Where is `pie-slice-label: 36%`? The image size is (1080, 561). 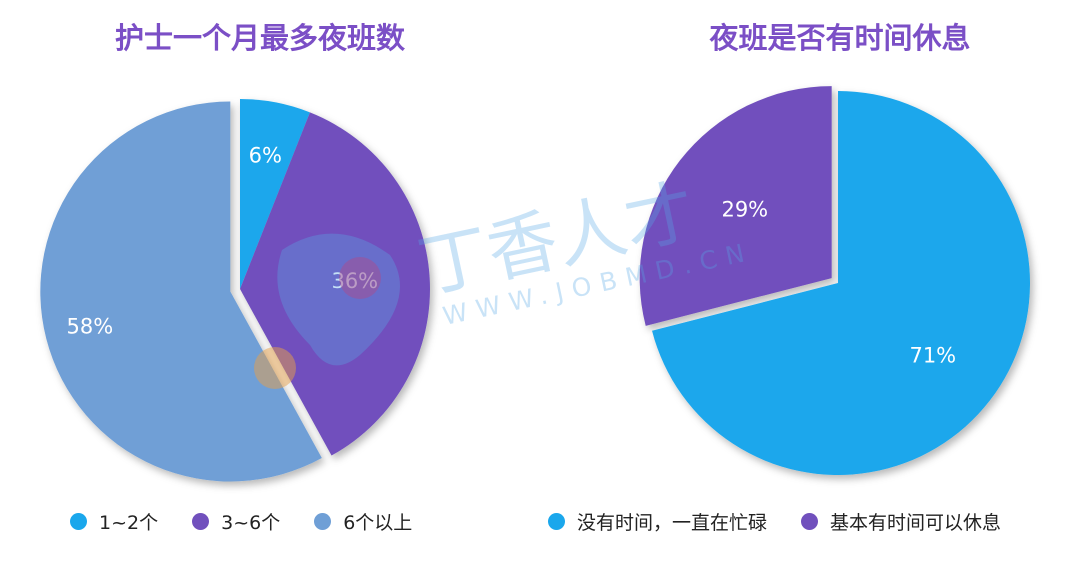 pie-slice-label: 36% is located at coordinates (354, 281).